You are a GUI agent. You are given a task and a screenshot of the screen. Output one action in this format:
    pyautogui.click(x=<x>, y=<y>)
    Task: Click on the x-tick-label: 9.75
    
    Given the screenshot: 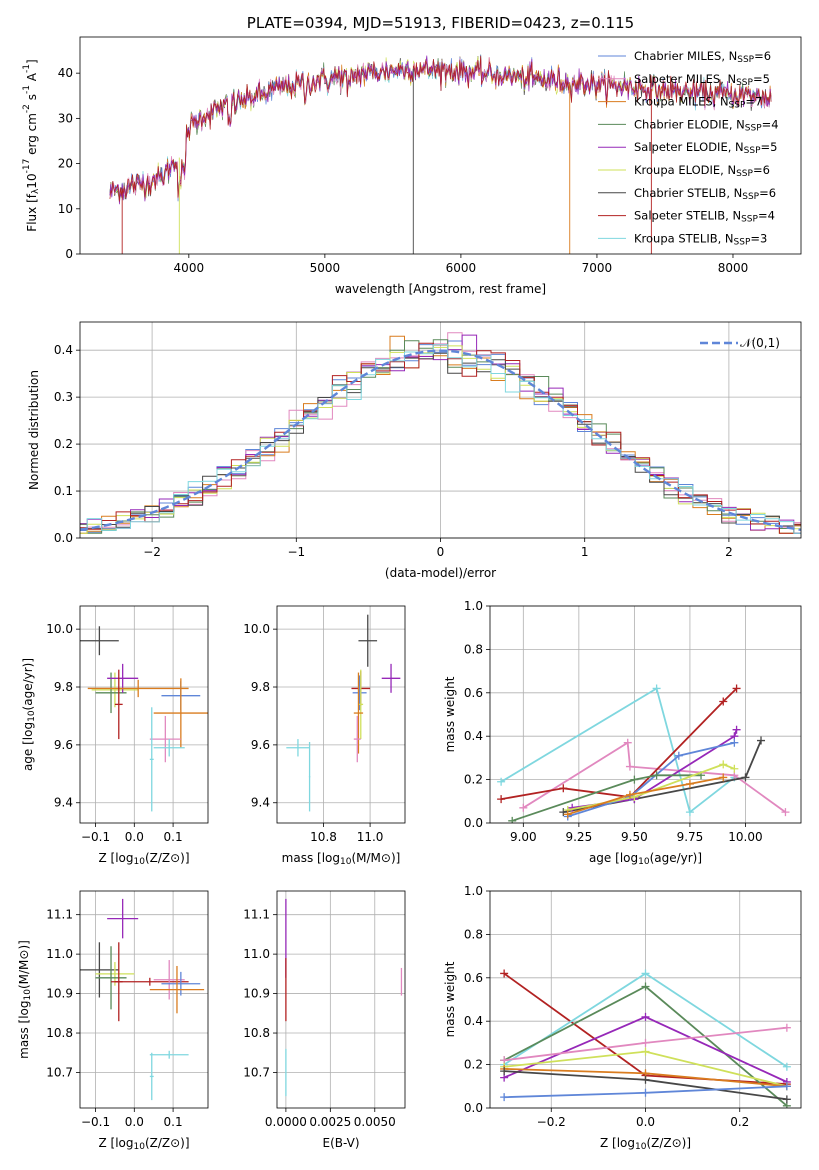 What is the action you would take?
    pyautogui.click(x=690, y=837)
    